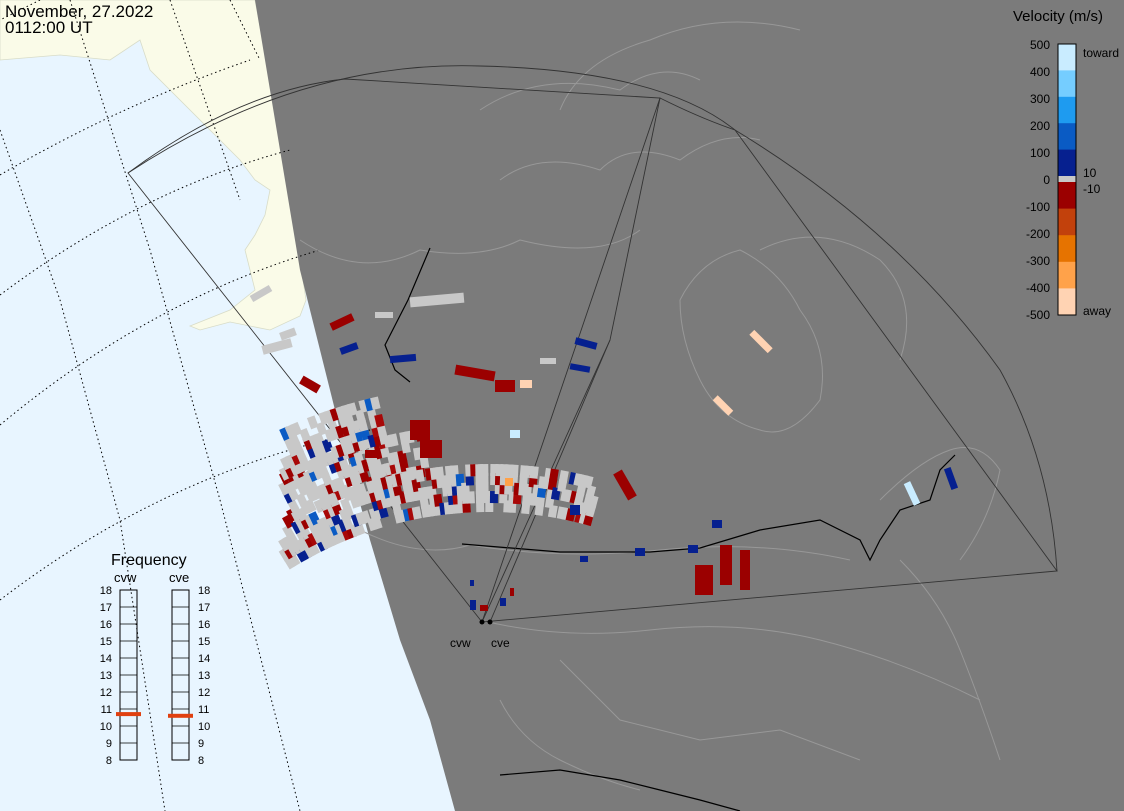 The width and height of the screenshot is (1124, 811). Describe the element at coordinates (1067, 179) in the screenshot. I see `legend-ground-scatter-swatch` at that location.